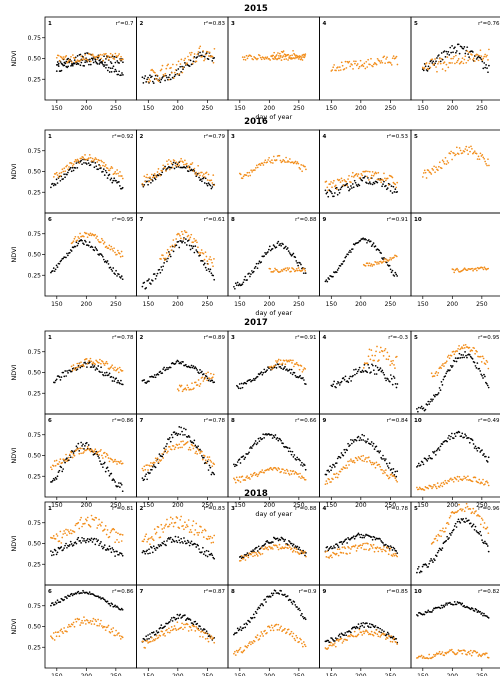 The height and width of the screenshot is (676, 500). Describe the element at coordinates (398, 136) in the screenshot. I see `r-squared-label: r²=0.53` at that location.